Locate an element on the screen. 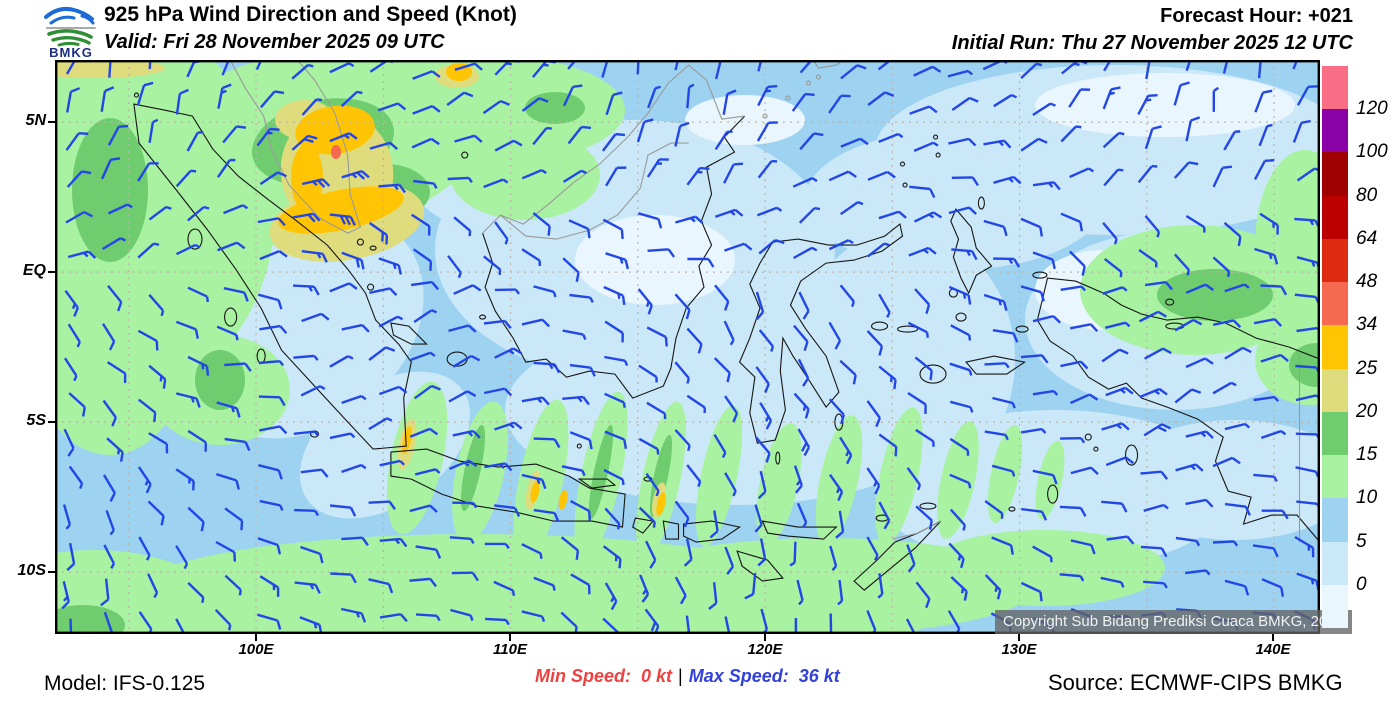 Image resolution: width=1400 pixels, height=709 pixels. page-title: 925 hPa Wind Direction and Speed (Knot) is located at coordinates (310, 14).